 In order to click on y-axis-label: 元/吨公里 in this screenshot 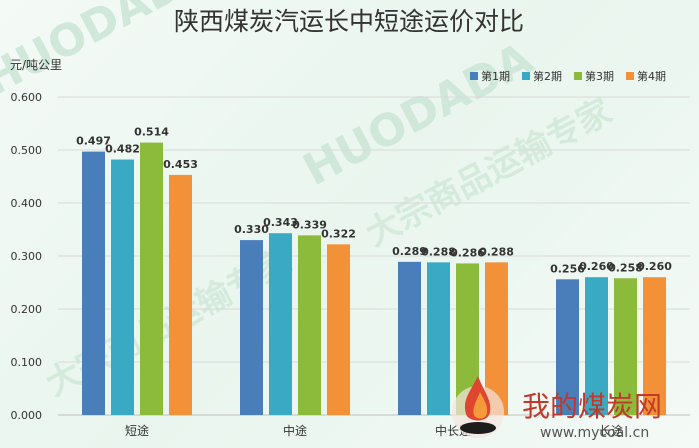, I will do `click(36, 65)`.